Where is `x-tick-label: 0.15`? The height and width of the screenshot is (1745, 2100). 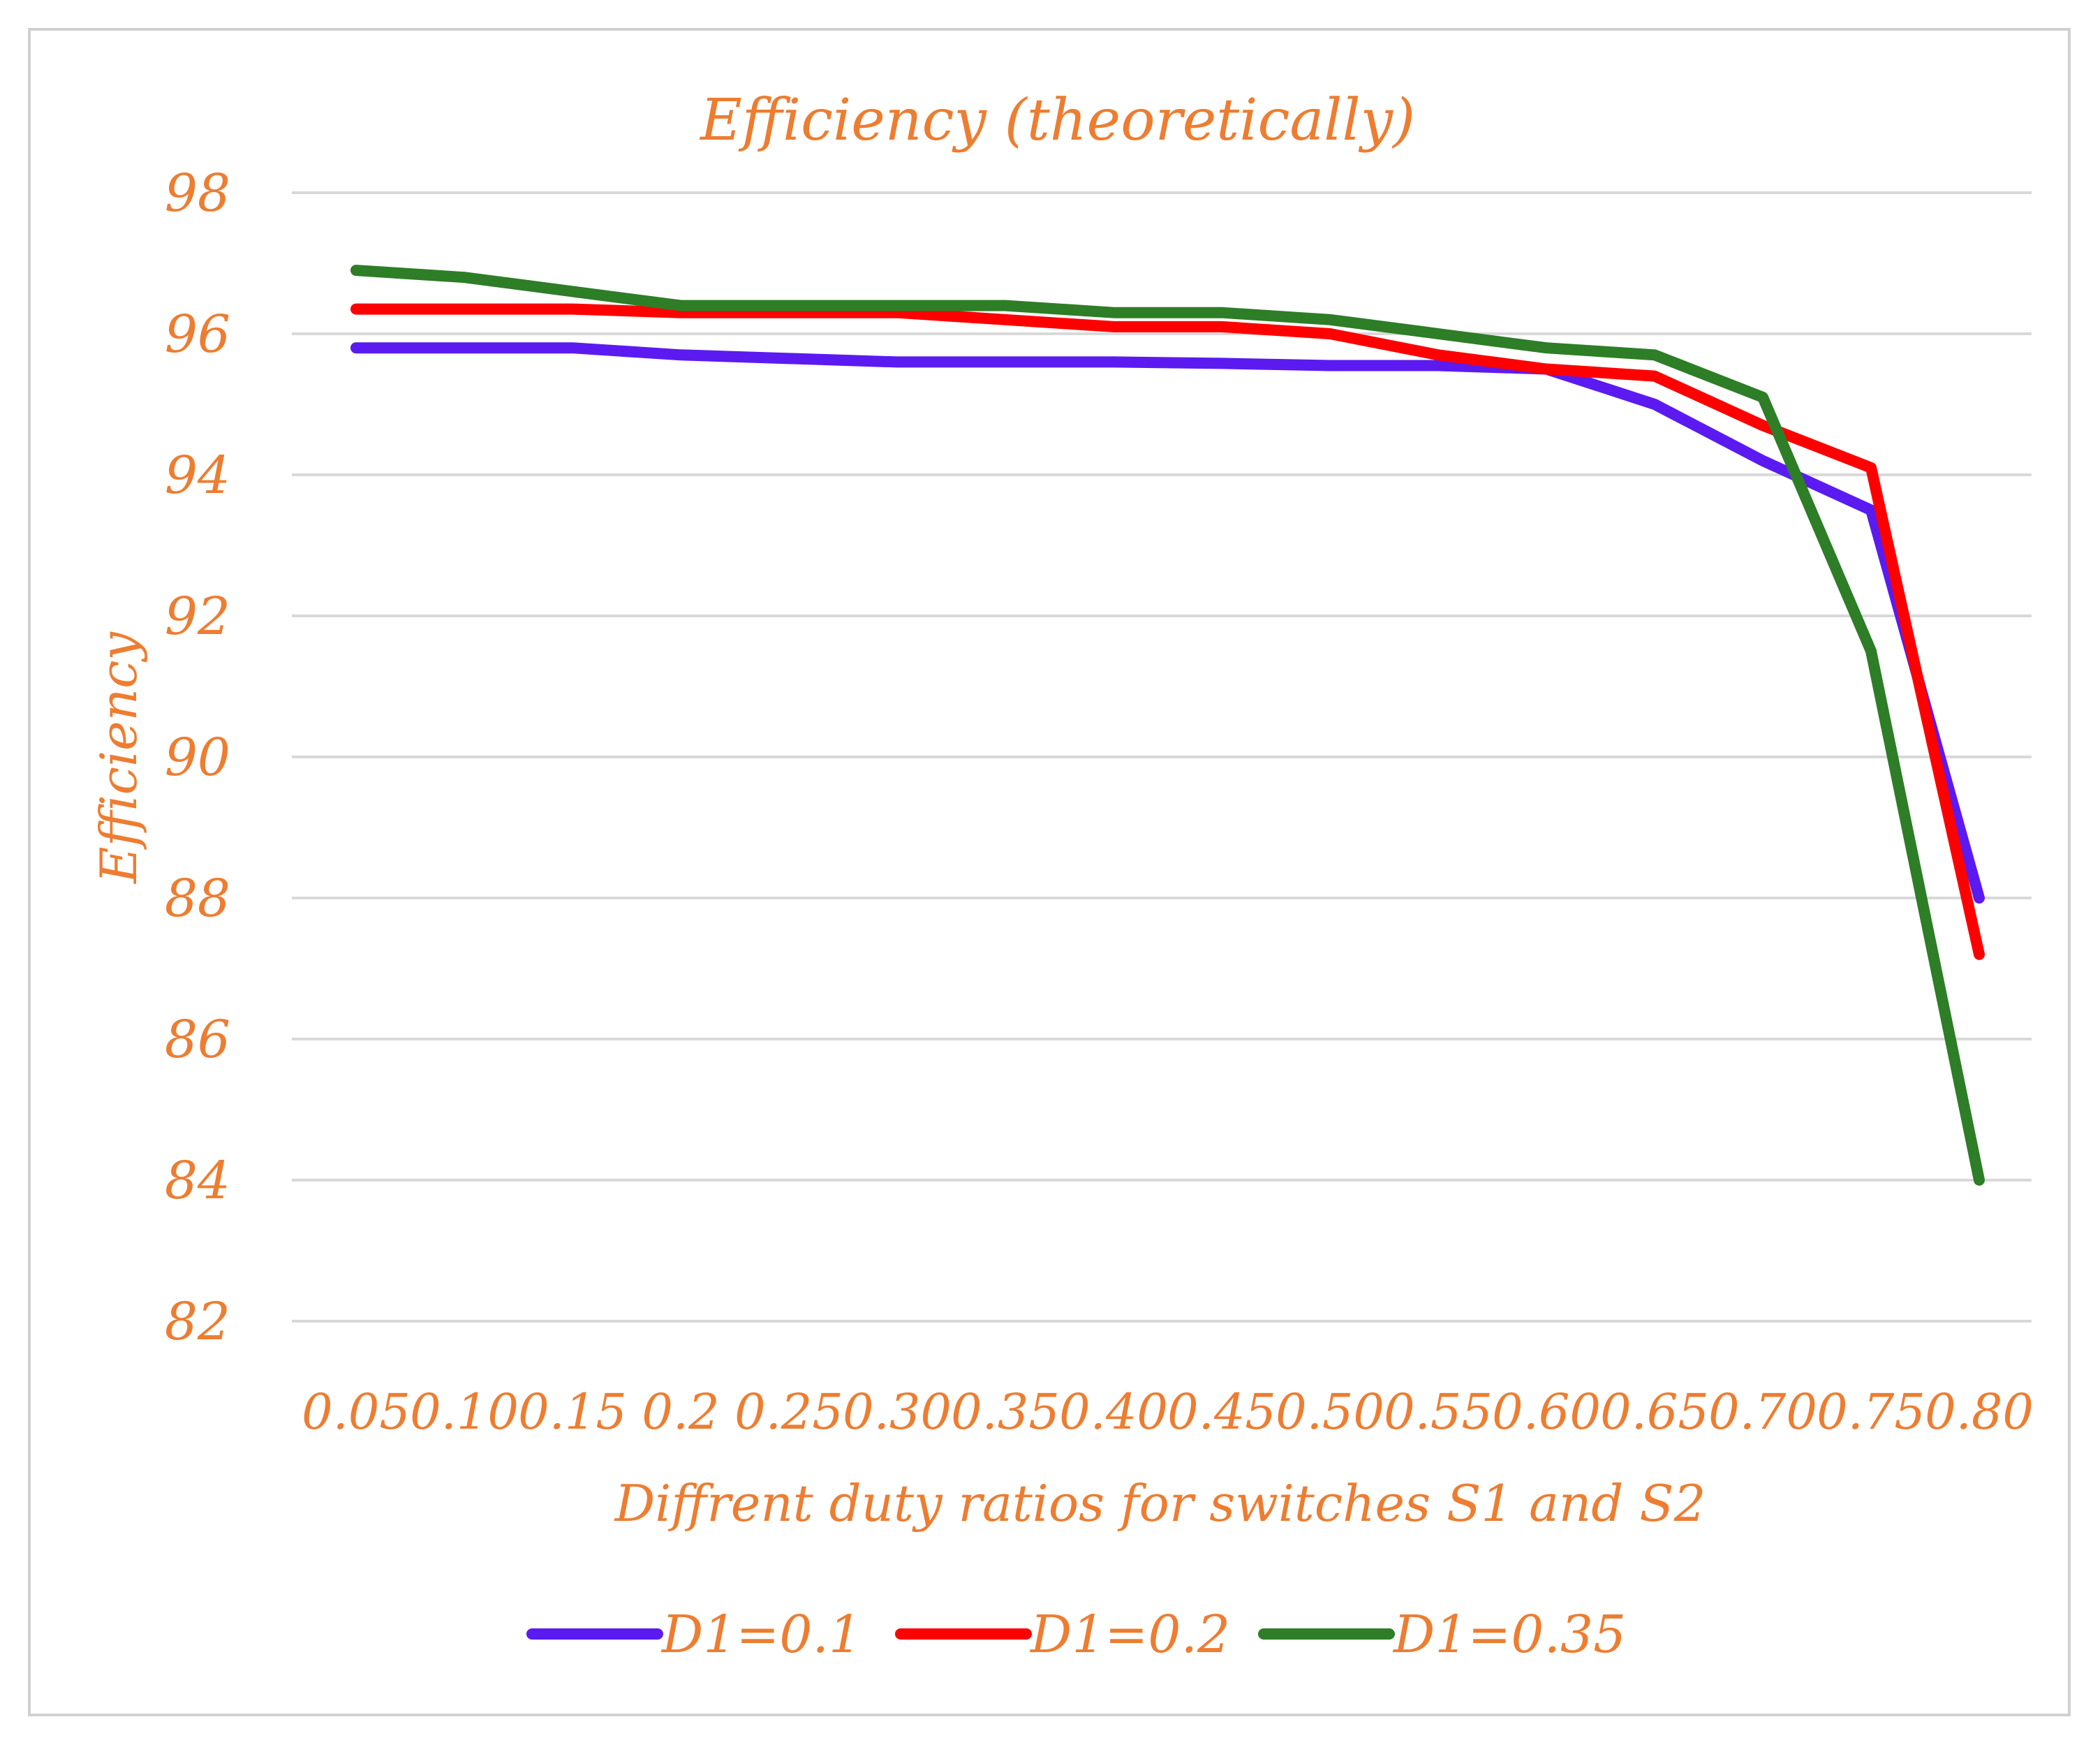 x-tick-label: 0.15 is located at coordinates (572, 1412).